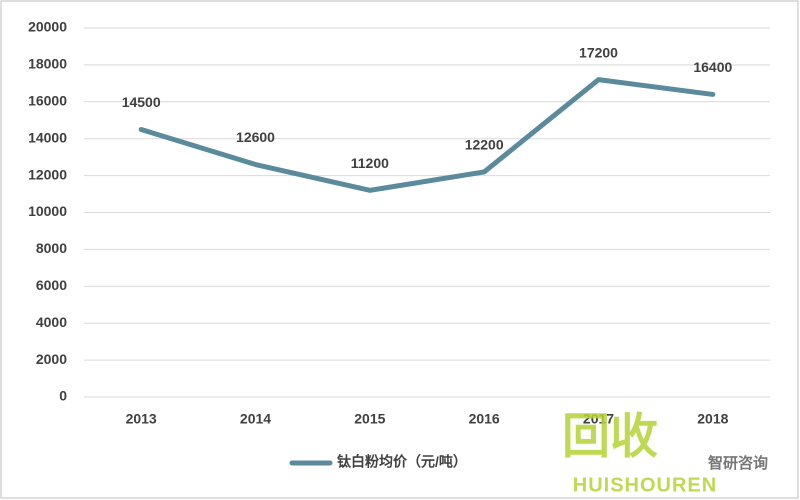  What do you see at coordinates (402, 462) in the screenshot?
I see `legend-label: 钛白粉均价（元/吨）` at bounding box center [402, 462].